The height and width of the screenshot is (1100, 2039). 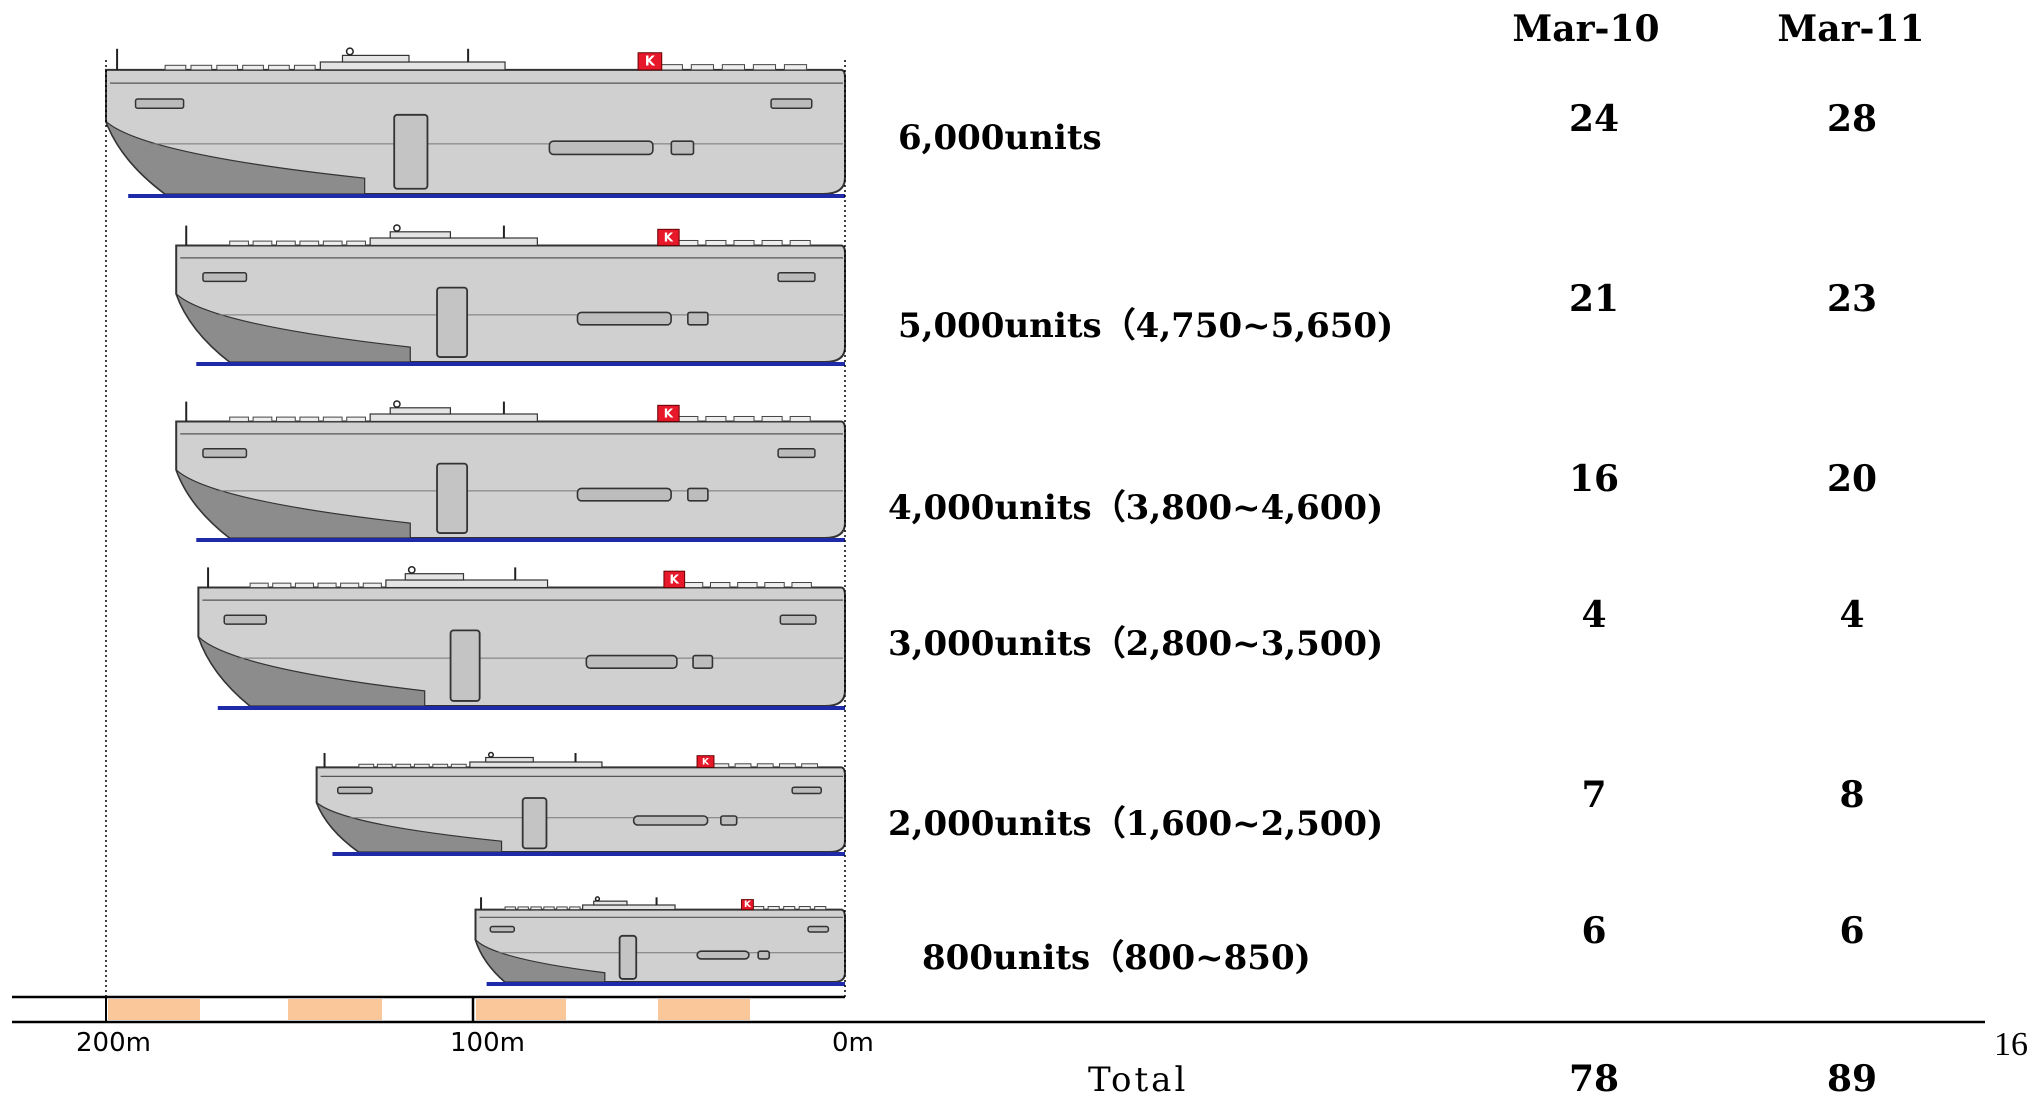 What do you see at coordinates (1138, 1080) in the screenshot?
I see `total-label: Total` at bounding box center [1138, 1080].